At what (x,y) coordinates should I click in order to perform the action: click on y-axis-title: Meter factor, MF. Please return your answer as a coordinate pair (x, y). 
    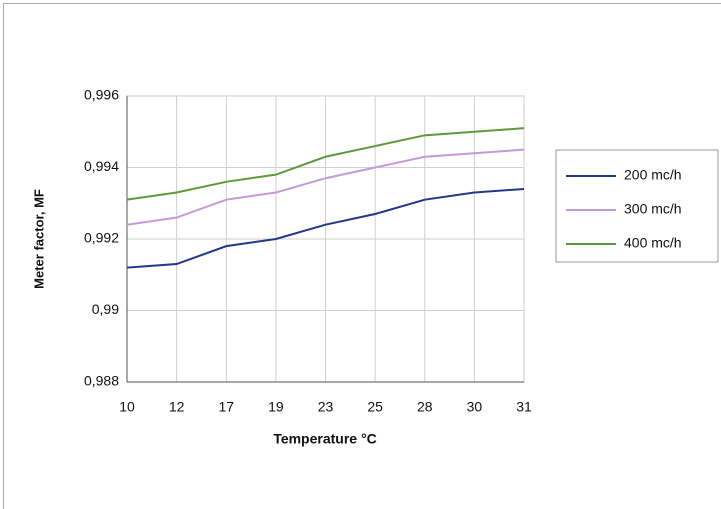
    Looking at the image, I should click on (38, 239).